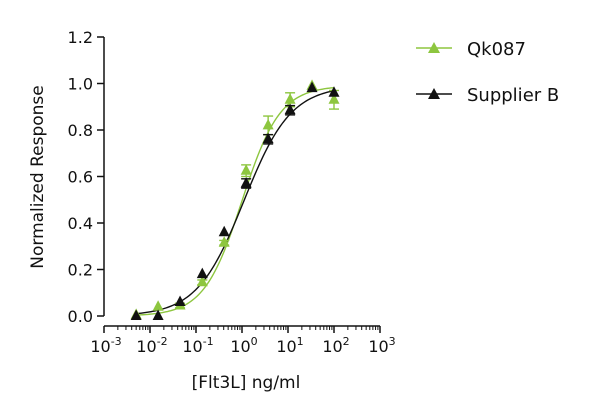  Describe the element at coordinates (151, 345) in the screenshot. I see `x-tick-label-1: 10⁻²` at that location.